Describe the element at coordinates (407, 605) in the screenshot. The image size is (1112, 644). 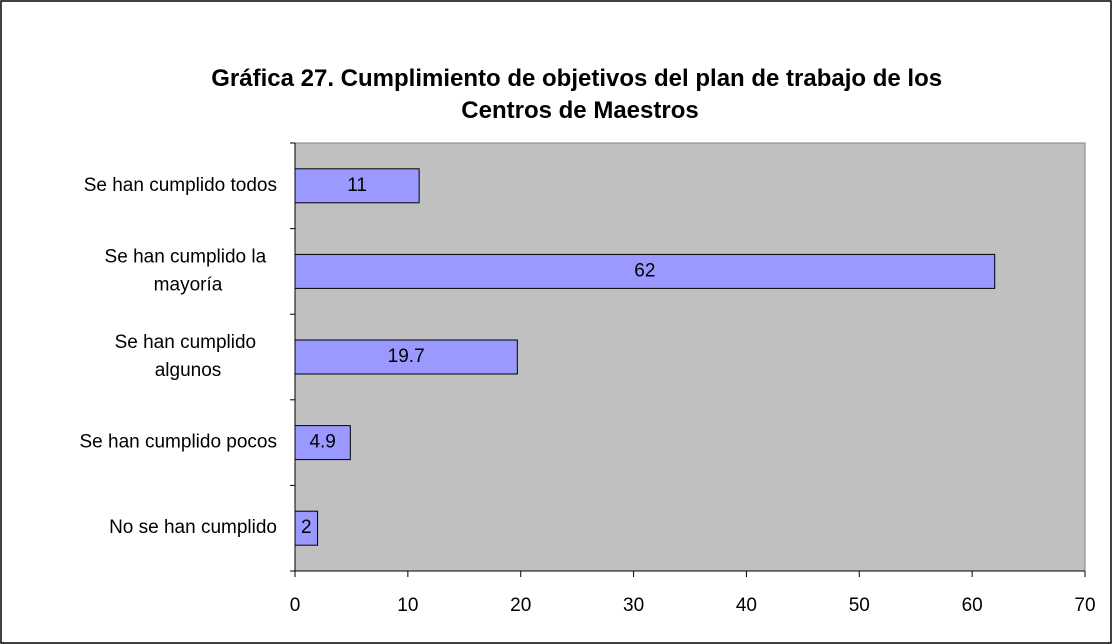
I see `x-tick-label: 10` at that location.